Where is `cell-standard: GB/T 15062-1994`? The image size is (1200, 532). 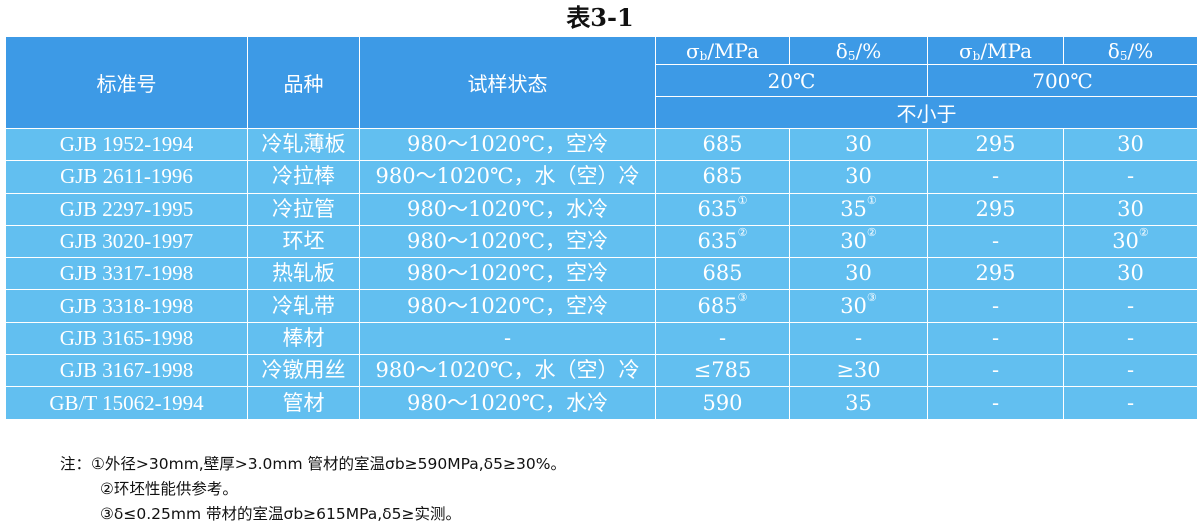 cell-standard: GB/T 15062-1994 is located at coordinates (126, 403).